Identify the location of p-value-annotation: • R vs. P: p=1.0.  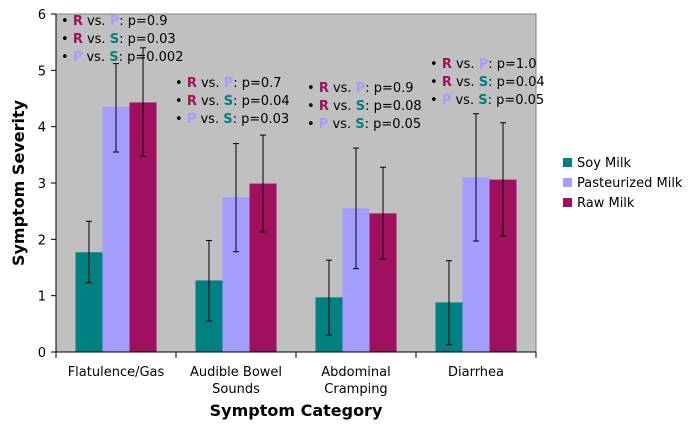
(483, 64).